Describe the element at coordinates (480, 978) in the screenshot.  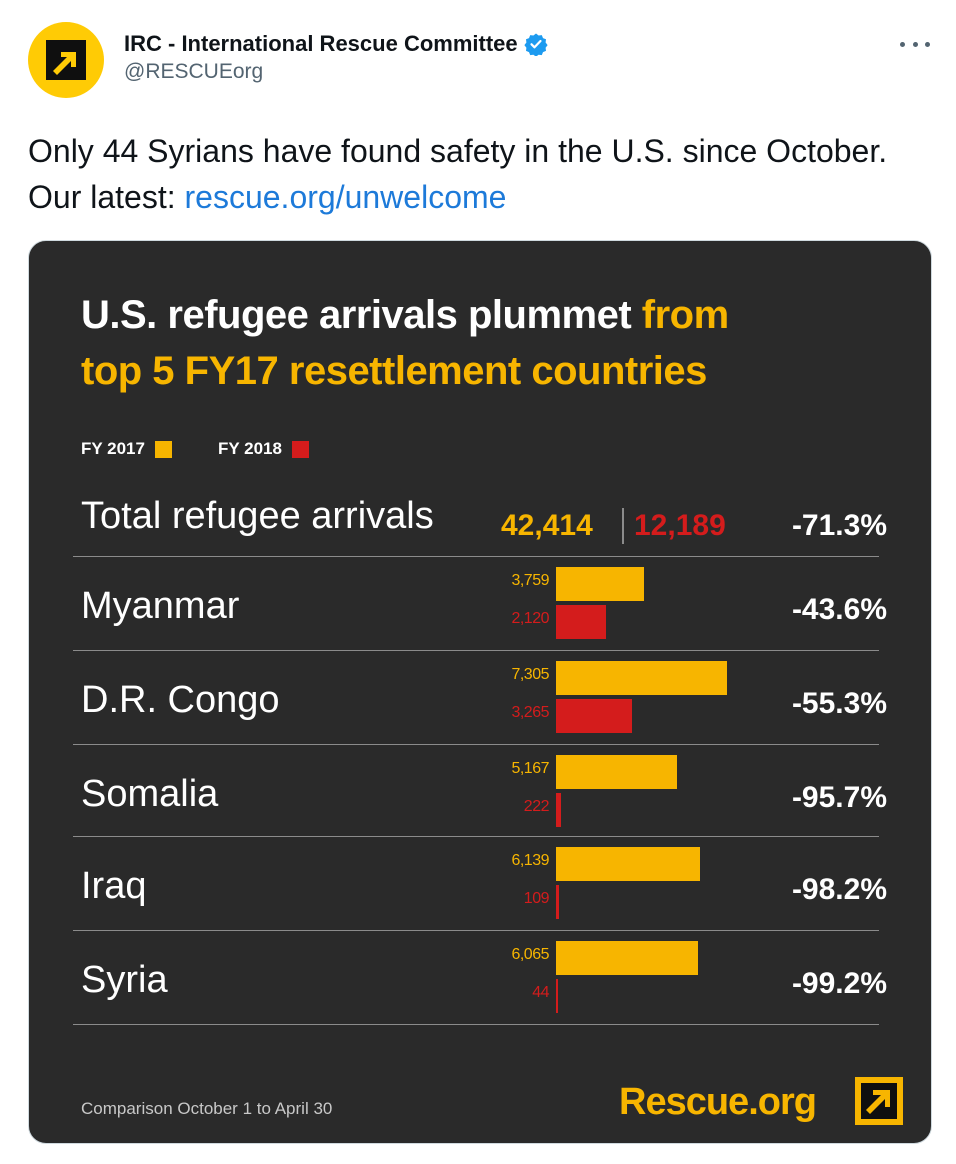
I see `country-row: Syria 6,065 44 -99.2%` at that location.